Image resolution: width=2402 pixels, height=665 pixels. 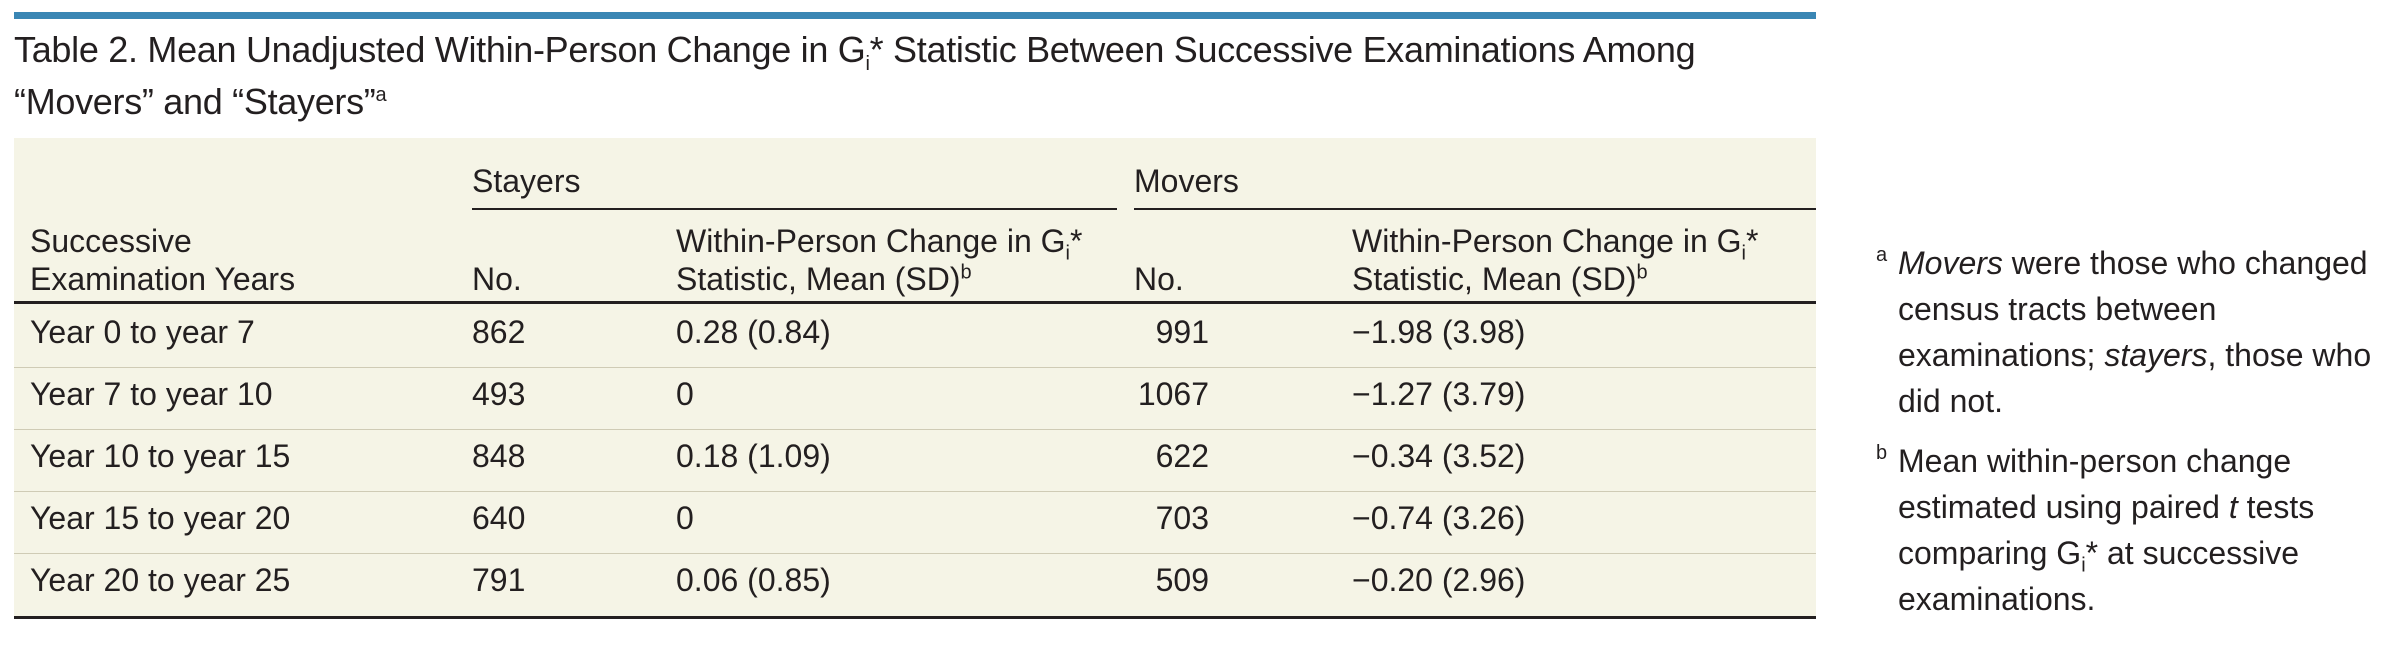 What do you see at coordinates (499, 332) in the screenshot?
I see `row-1-stayers-no: 862` at bounding box center [499, 332].